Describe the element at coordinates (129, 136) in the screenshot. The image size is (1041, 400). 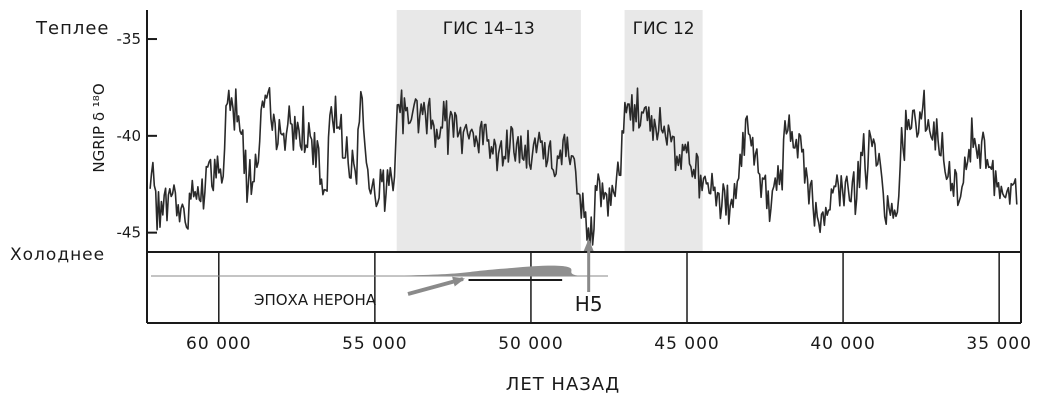
I see `y-tick-label: -40` at that location.